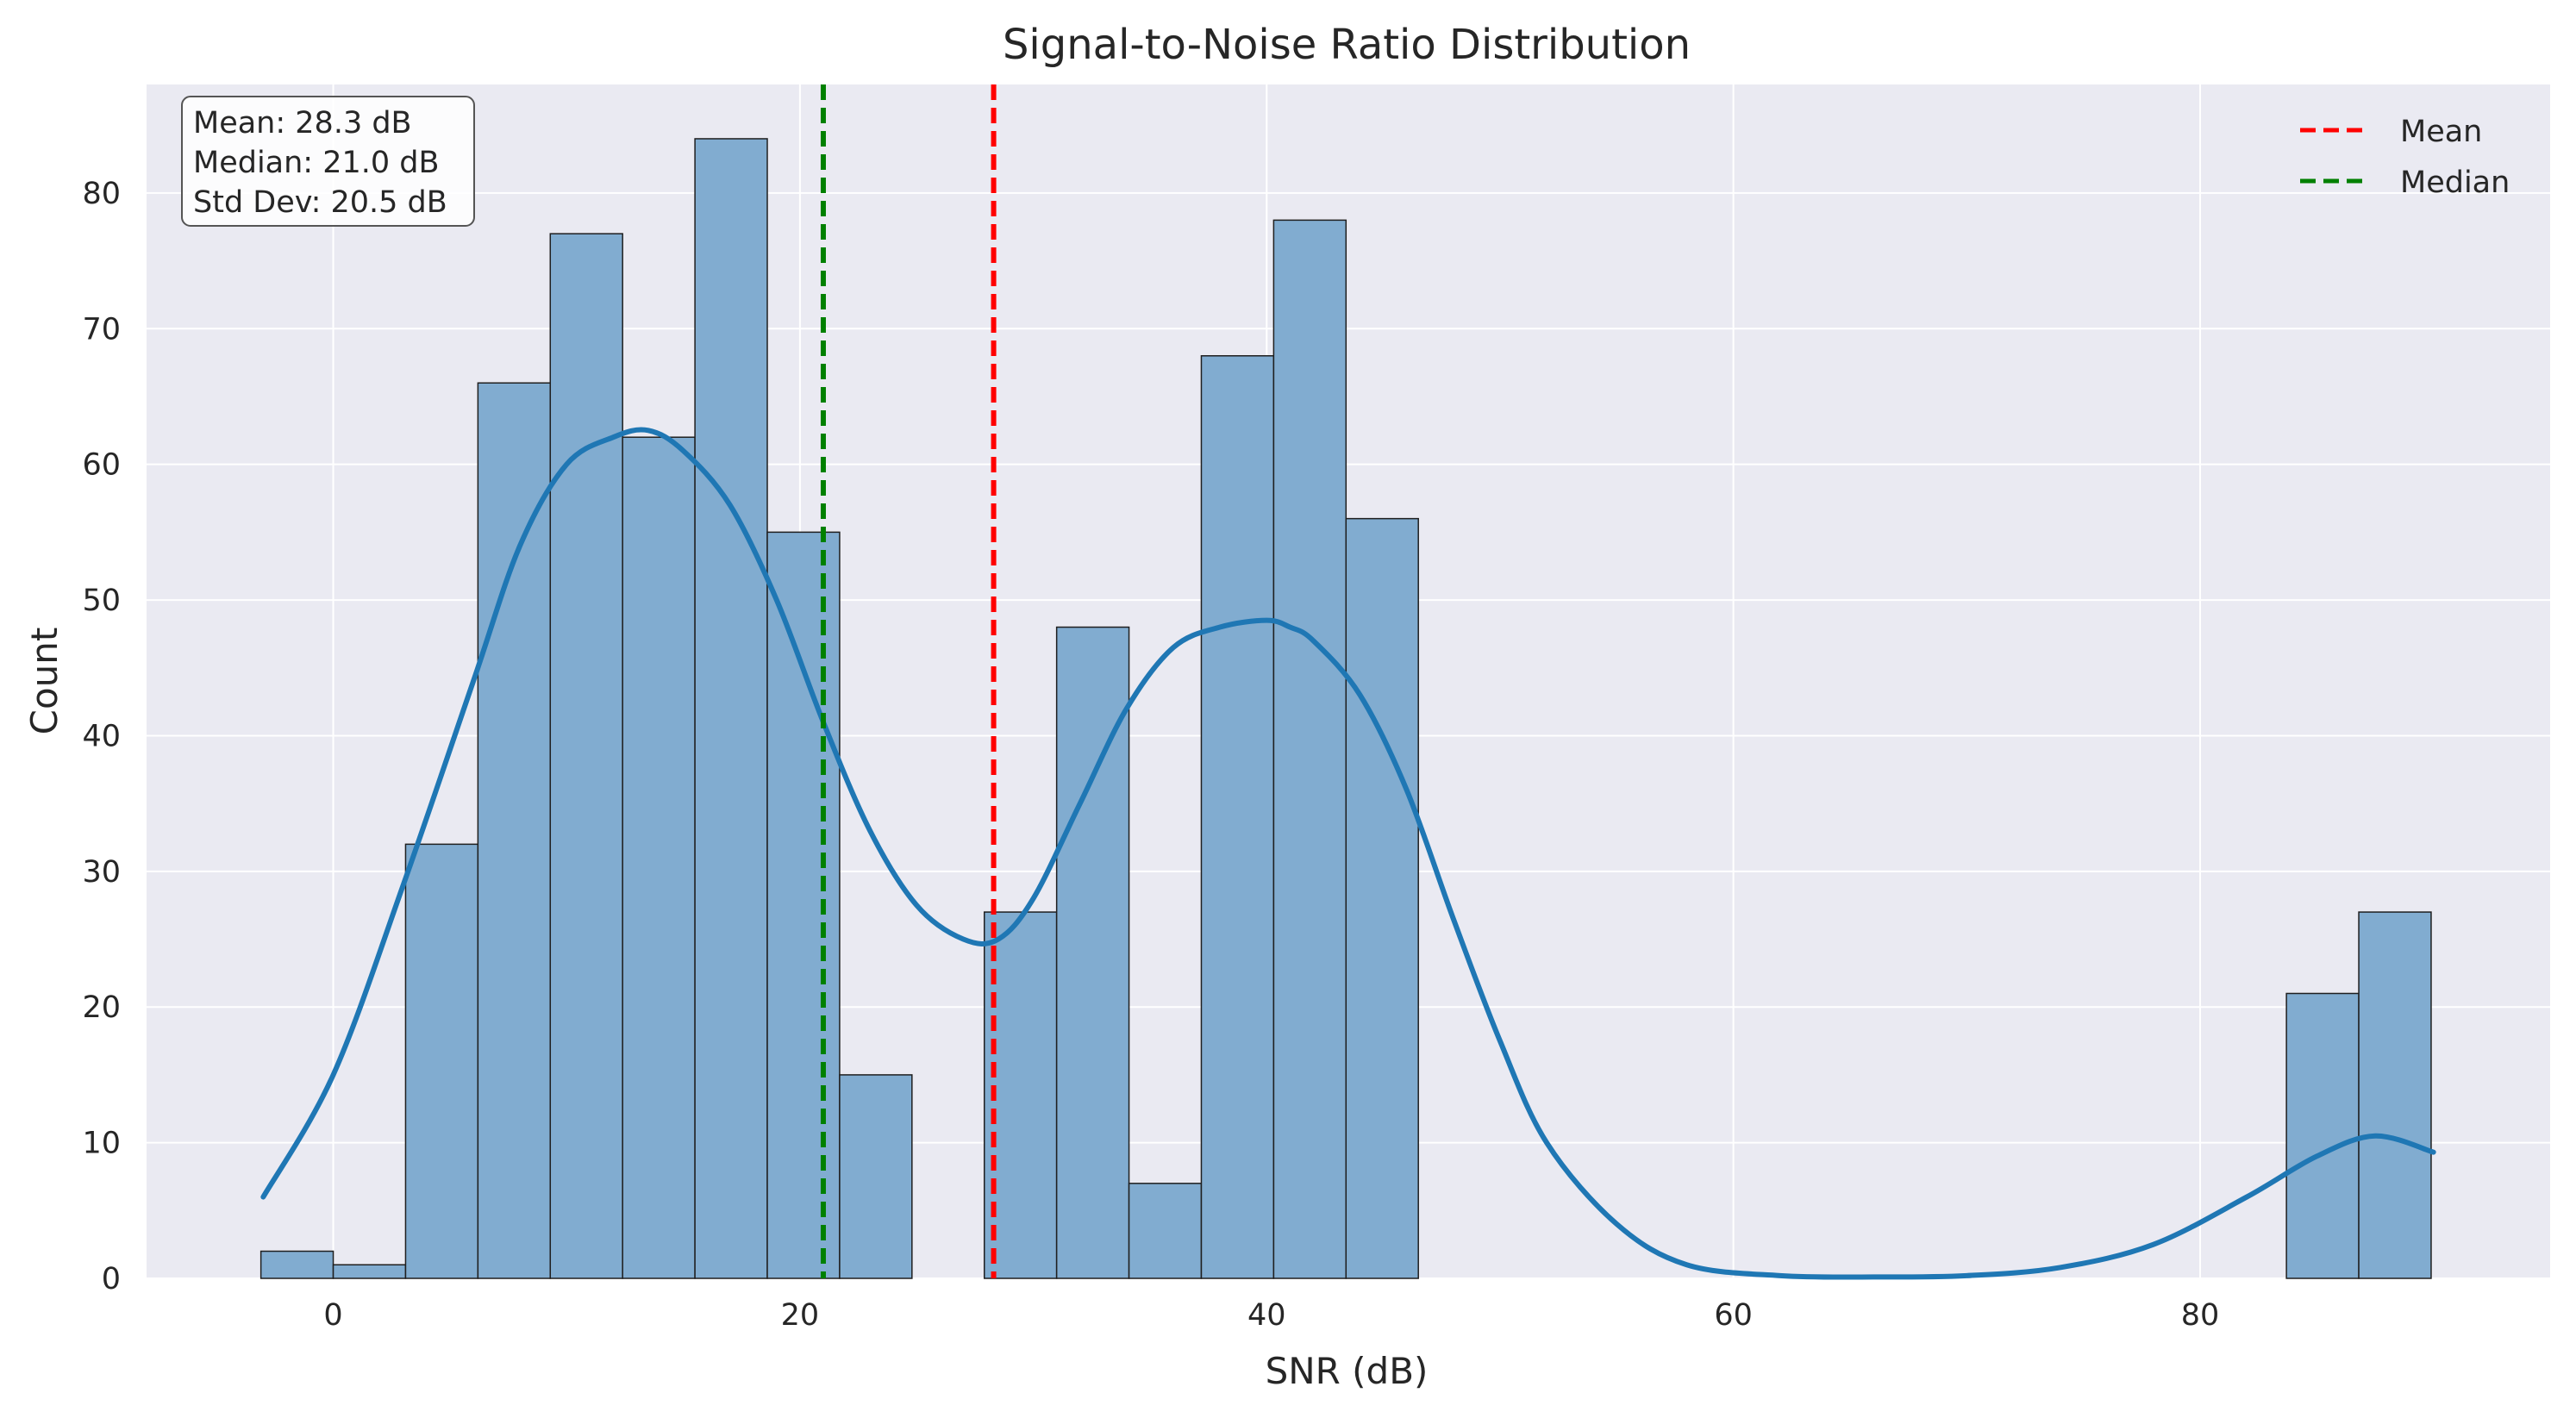 This screenshot has width=2576, height=1418. What do you see at coordinates (800, 1315) in the screenshot?
I see `x-tick-label: 20` at bounding box center [800, 1315].